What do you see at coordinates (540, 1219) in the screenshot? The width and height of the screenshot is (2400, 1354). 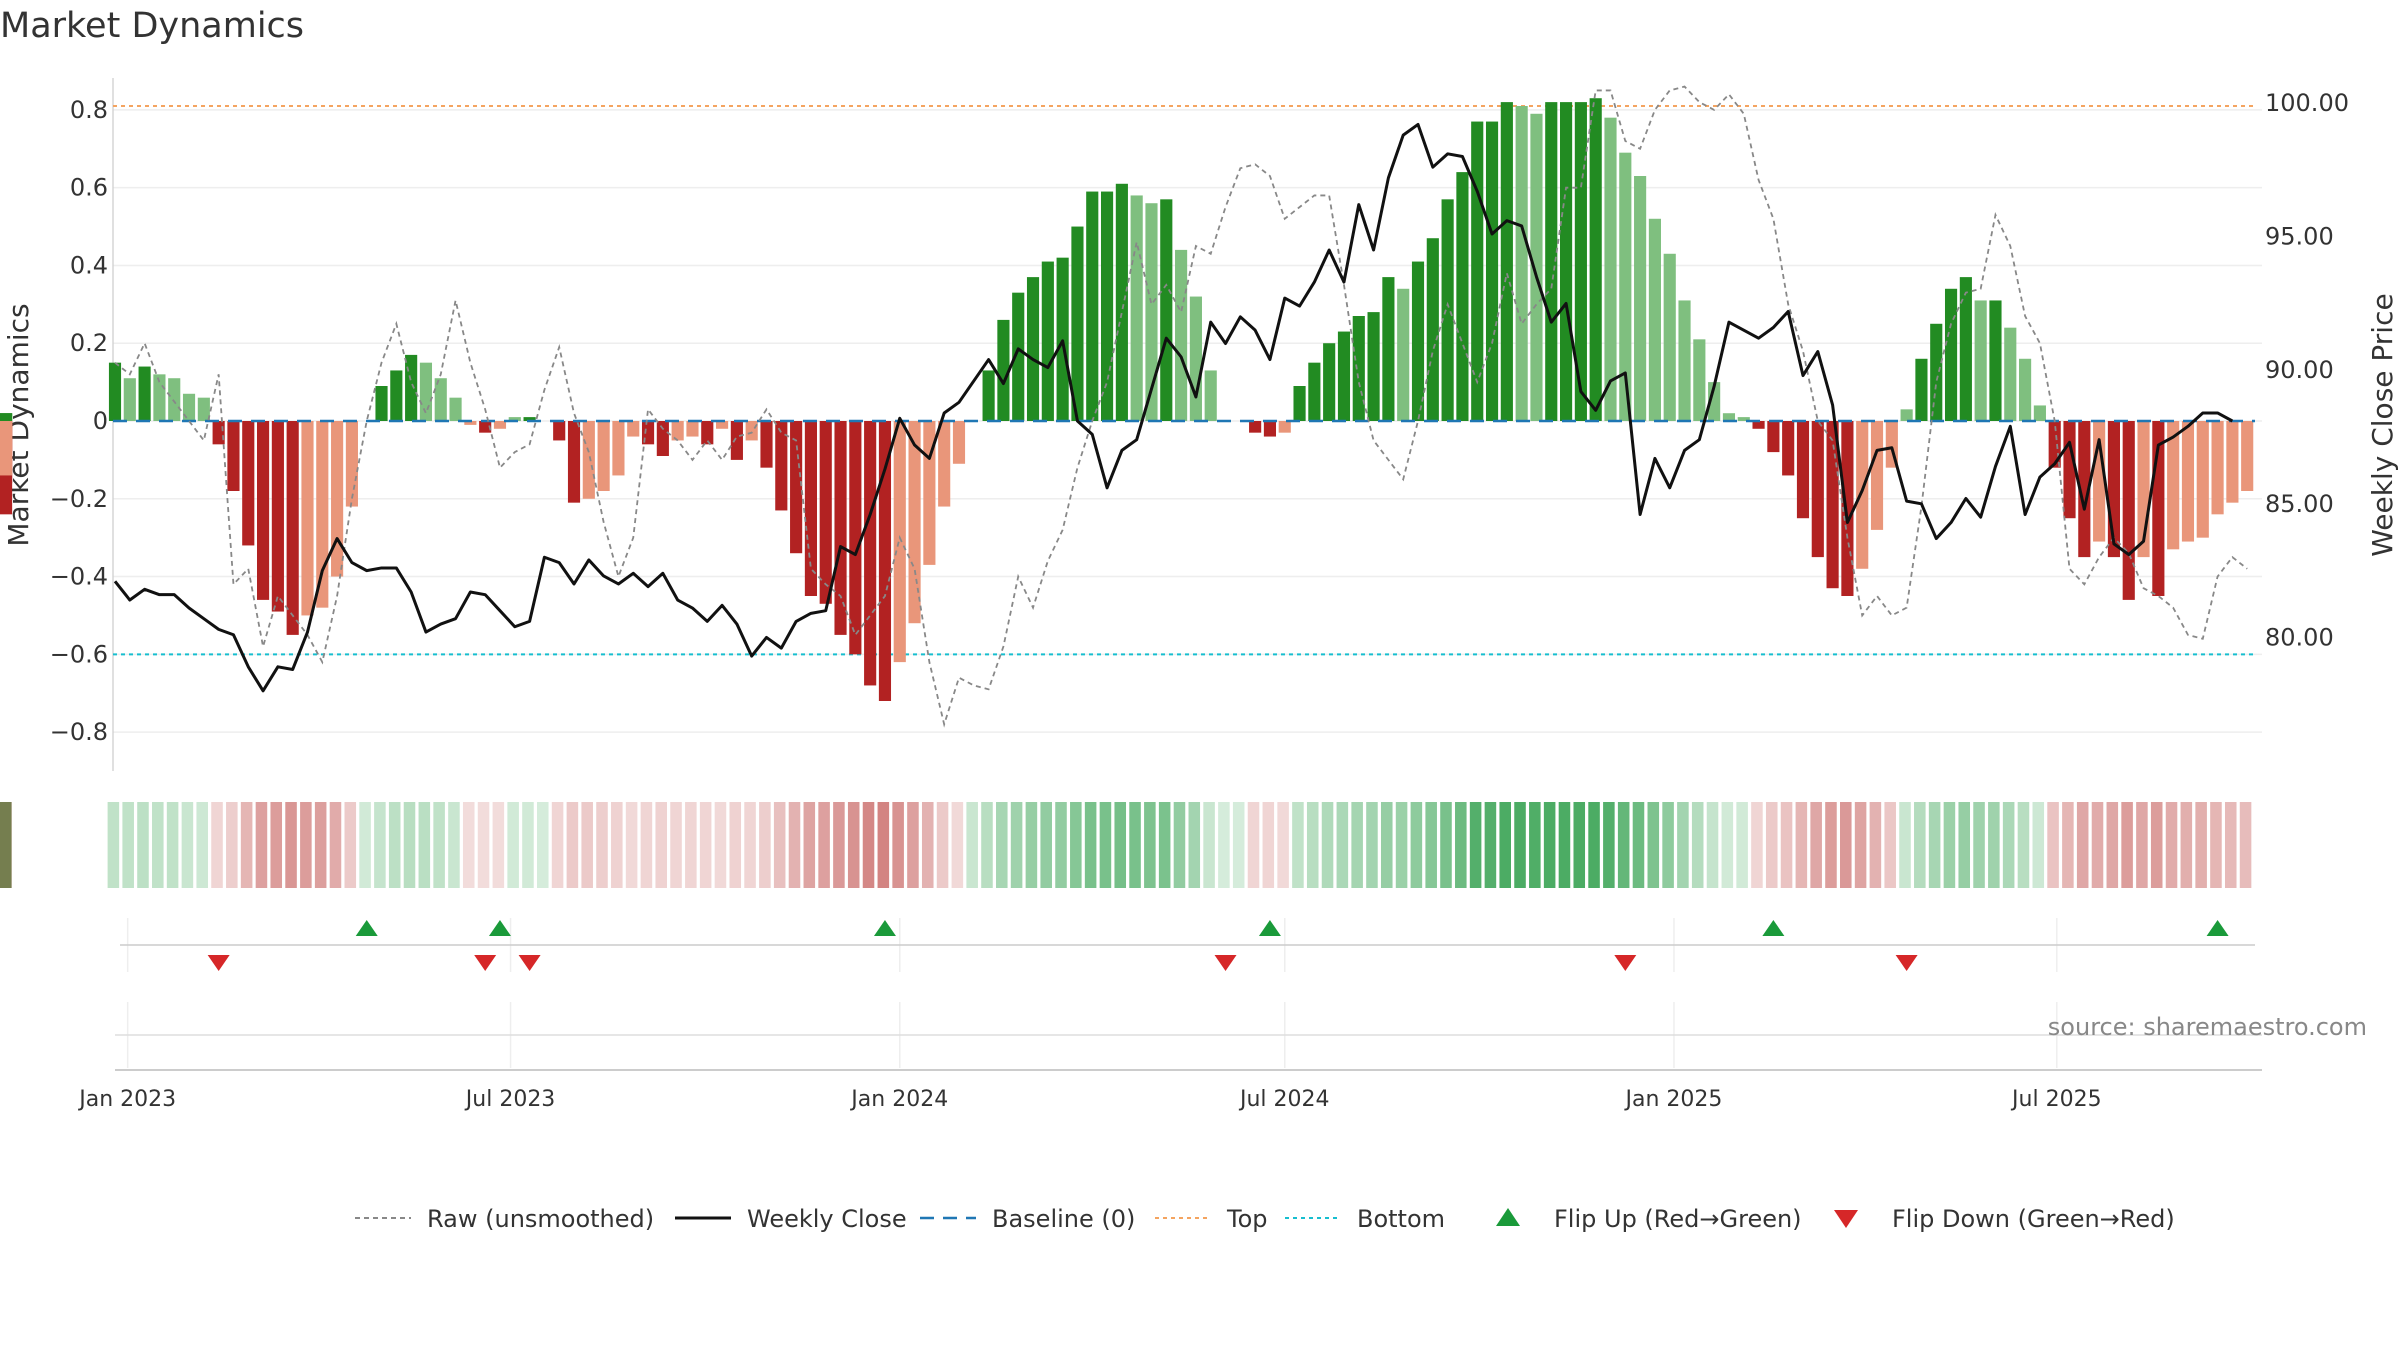 I see `legend-label: Raw (unsmoothed)` at bounding box center [540, 1219].